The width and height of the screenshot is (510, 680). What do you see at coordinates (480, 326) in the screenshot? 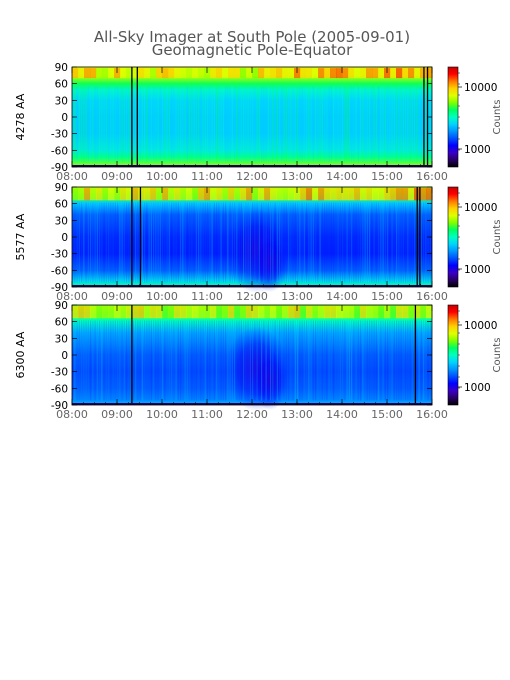
I see `colorbar-tick-label: 10000` at bounding box center [480, 326].